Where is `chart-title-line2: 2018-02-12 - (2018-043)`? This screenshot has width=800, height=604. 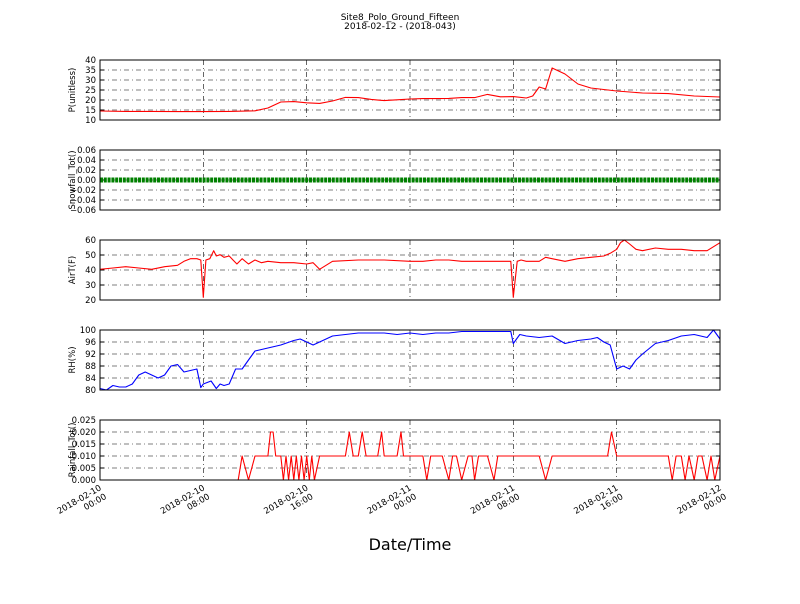 chart-title-line2: 2018-02-12 - (2018-043) is located at coordinates (400, 27).